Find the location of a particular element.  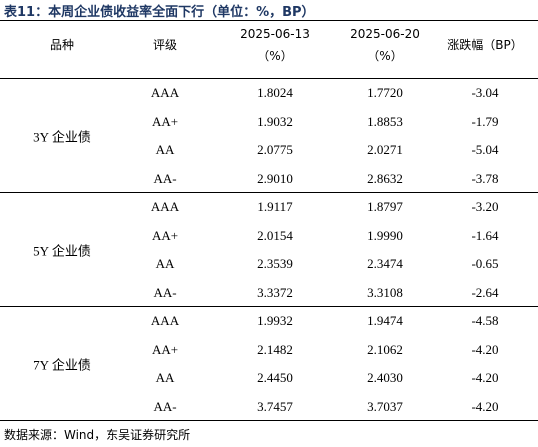

yield-prev: 3.7457 is located at coordinates (275, 406).